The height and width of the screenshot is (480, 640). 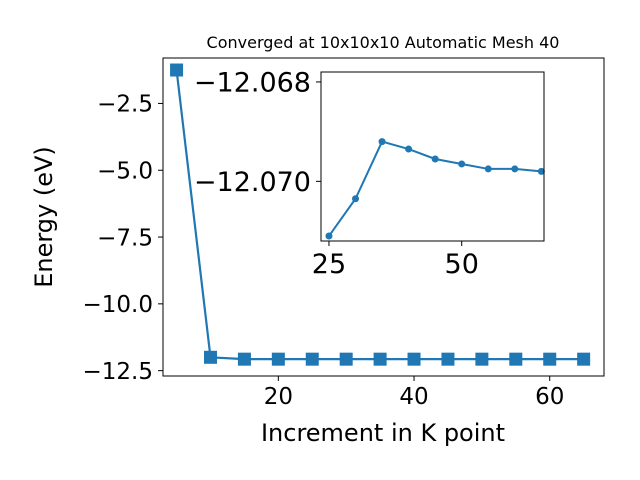 What do you see at coordinates (435, 189) in the screenshot?
I see `inset-series` at bounding box center [435, 189].